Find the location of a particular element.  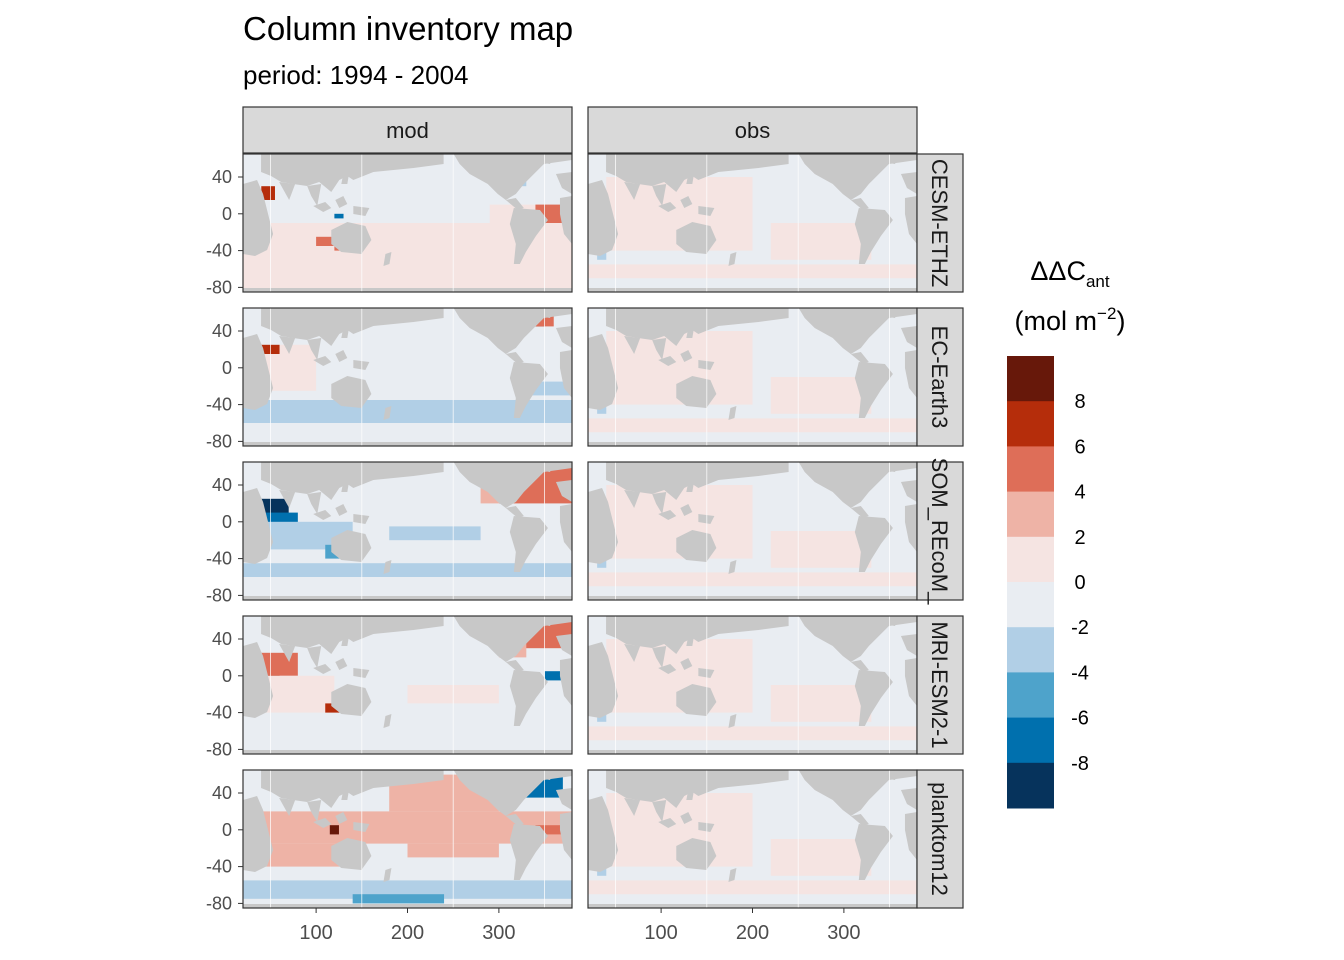

row-strip-label: planktom12 is located at coordinates (939, 839).